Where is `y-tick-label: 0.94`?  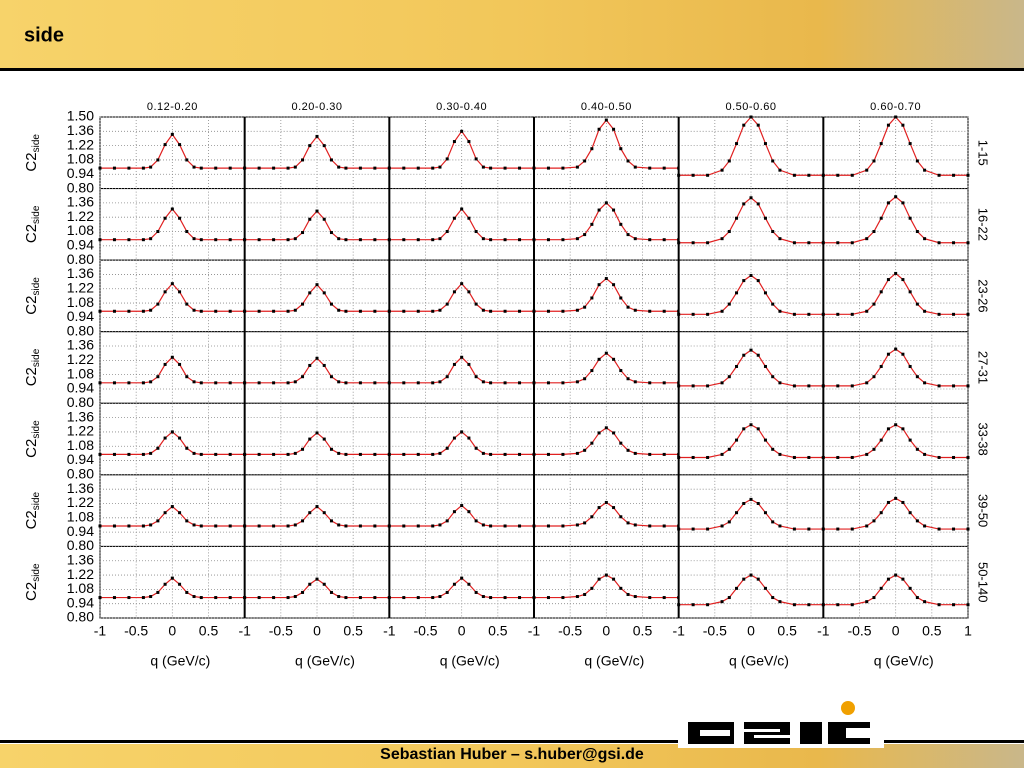
y-tick-label: 0.94 is located at coordinates (80, 602).